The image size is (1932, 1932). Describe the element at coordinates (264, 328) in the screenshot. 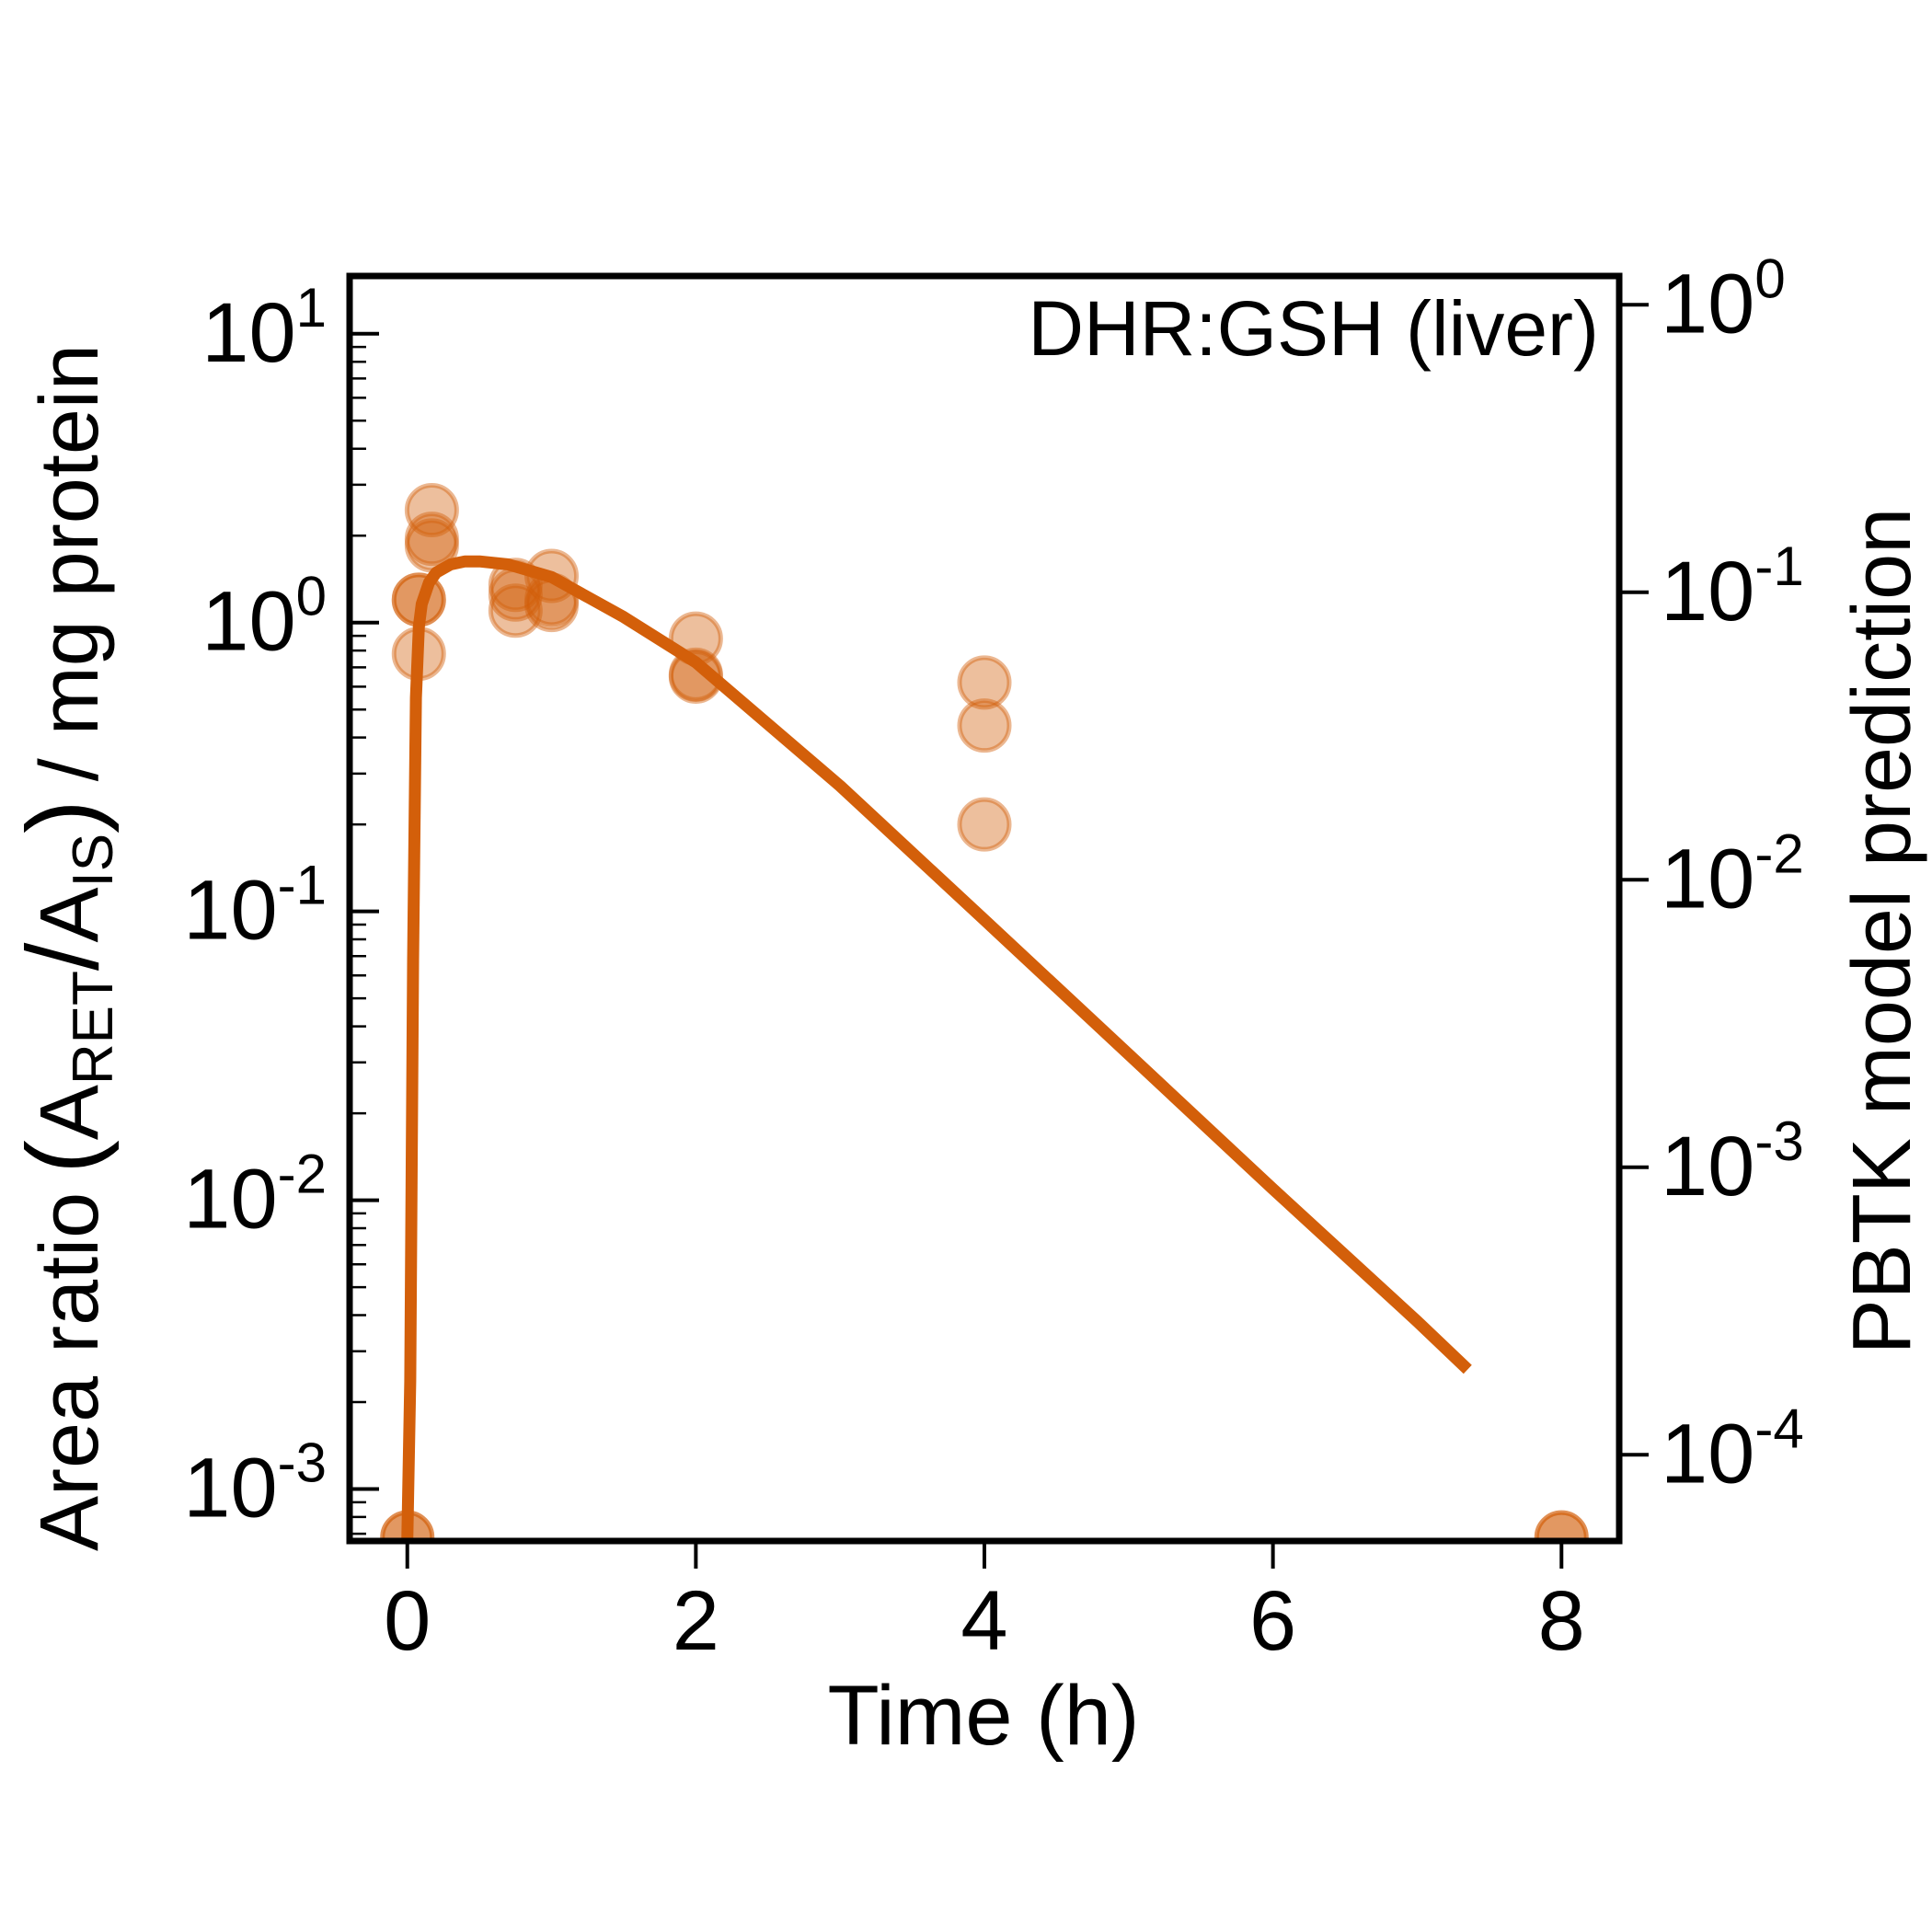

I see `y-tick-label: 10¹` at that location.